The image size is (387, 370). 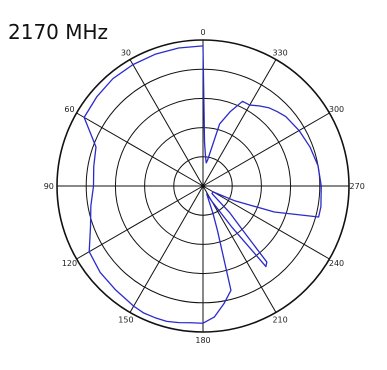 What do you see at coordinates (279, 320) in the screenshot?
I see `angle-label-210: 210` at bounding box center [279, 320].